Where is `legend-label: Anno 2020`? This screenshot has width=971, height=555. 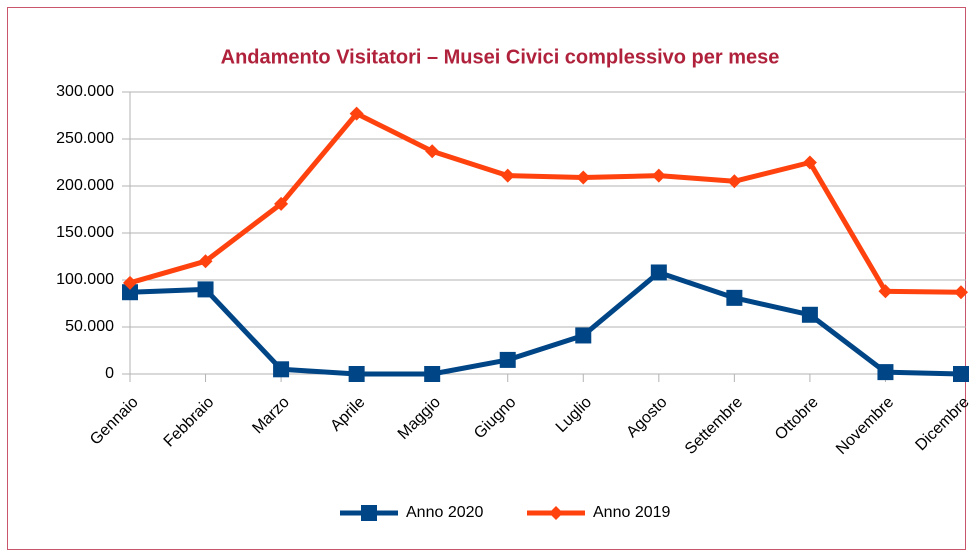 legend-label: Anno 2020 is located at coordinates (445, 512).